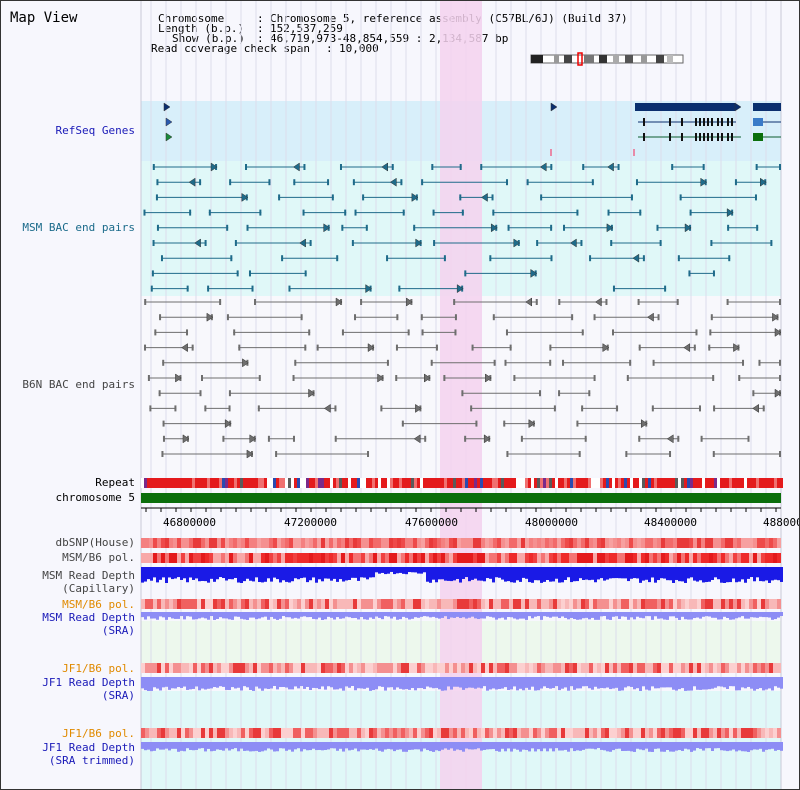 The height and width of the screenshot is (790, 800). I want to click on selected-region-highlight, so click(461, 395).